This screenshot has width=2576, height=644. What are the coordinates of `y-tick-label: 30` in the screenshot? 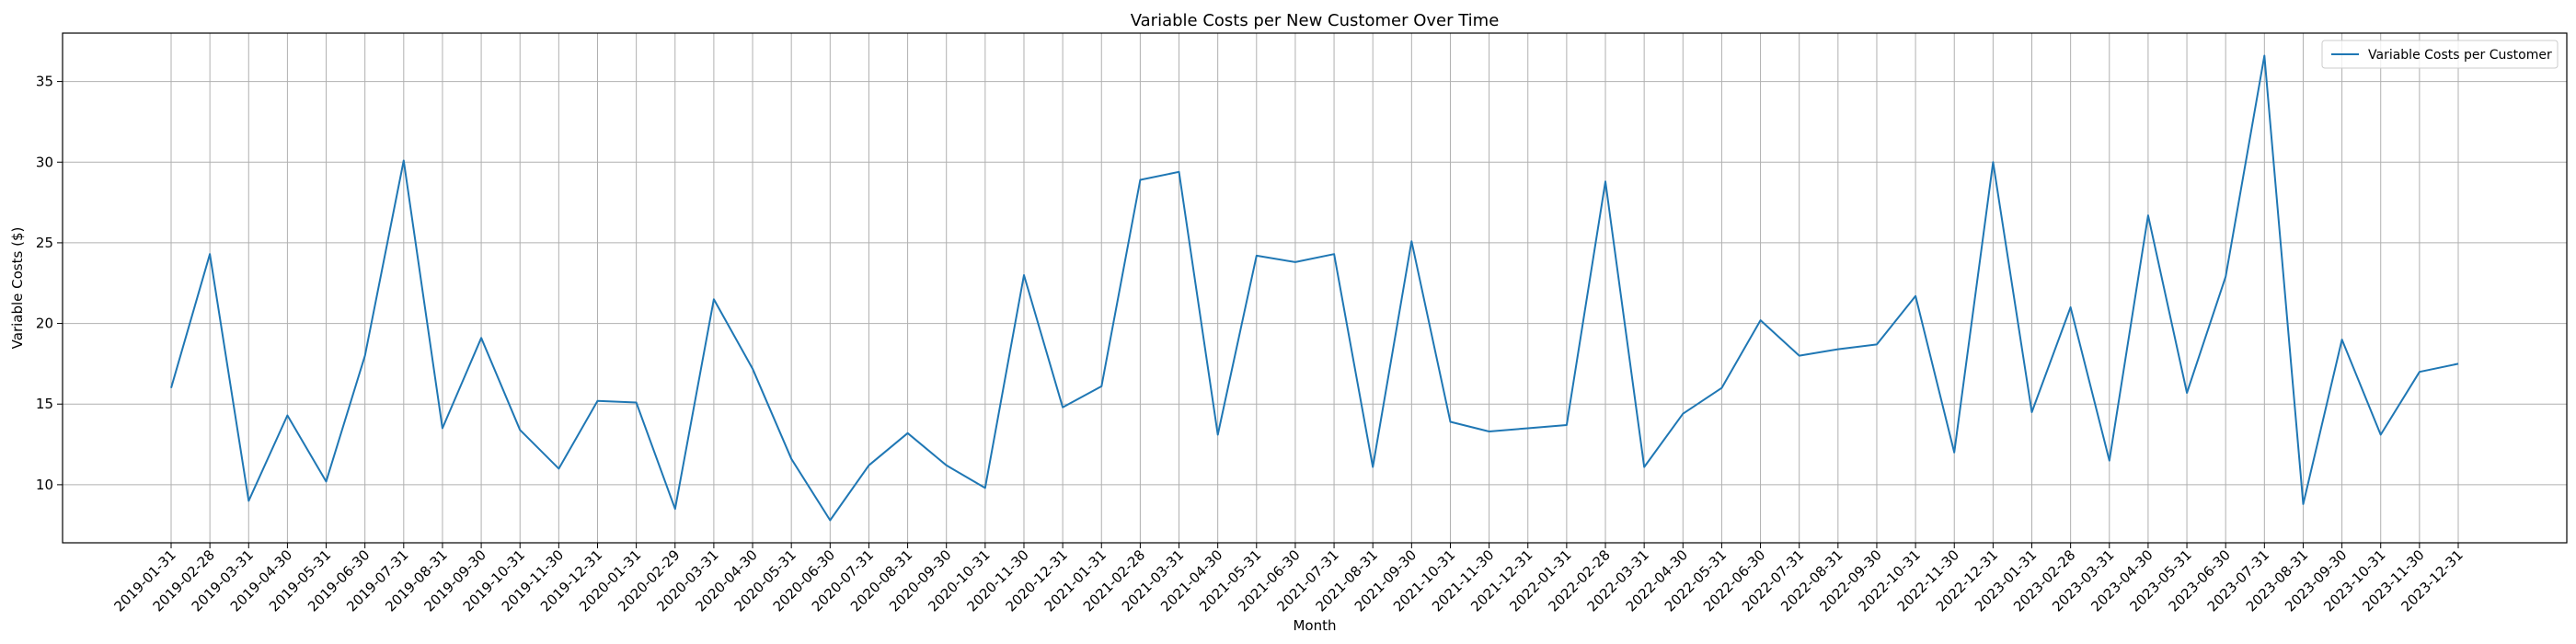 It's located at (44, 162).